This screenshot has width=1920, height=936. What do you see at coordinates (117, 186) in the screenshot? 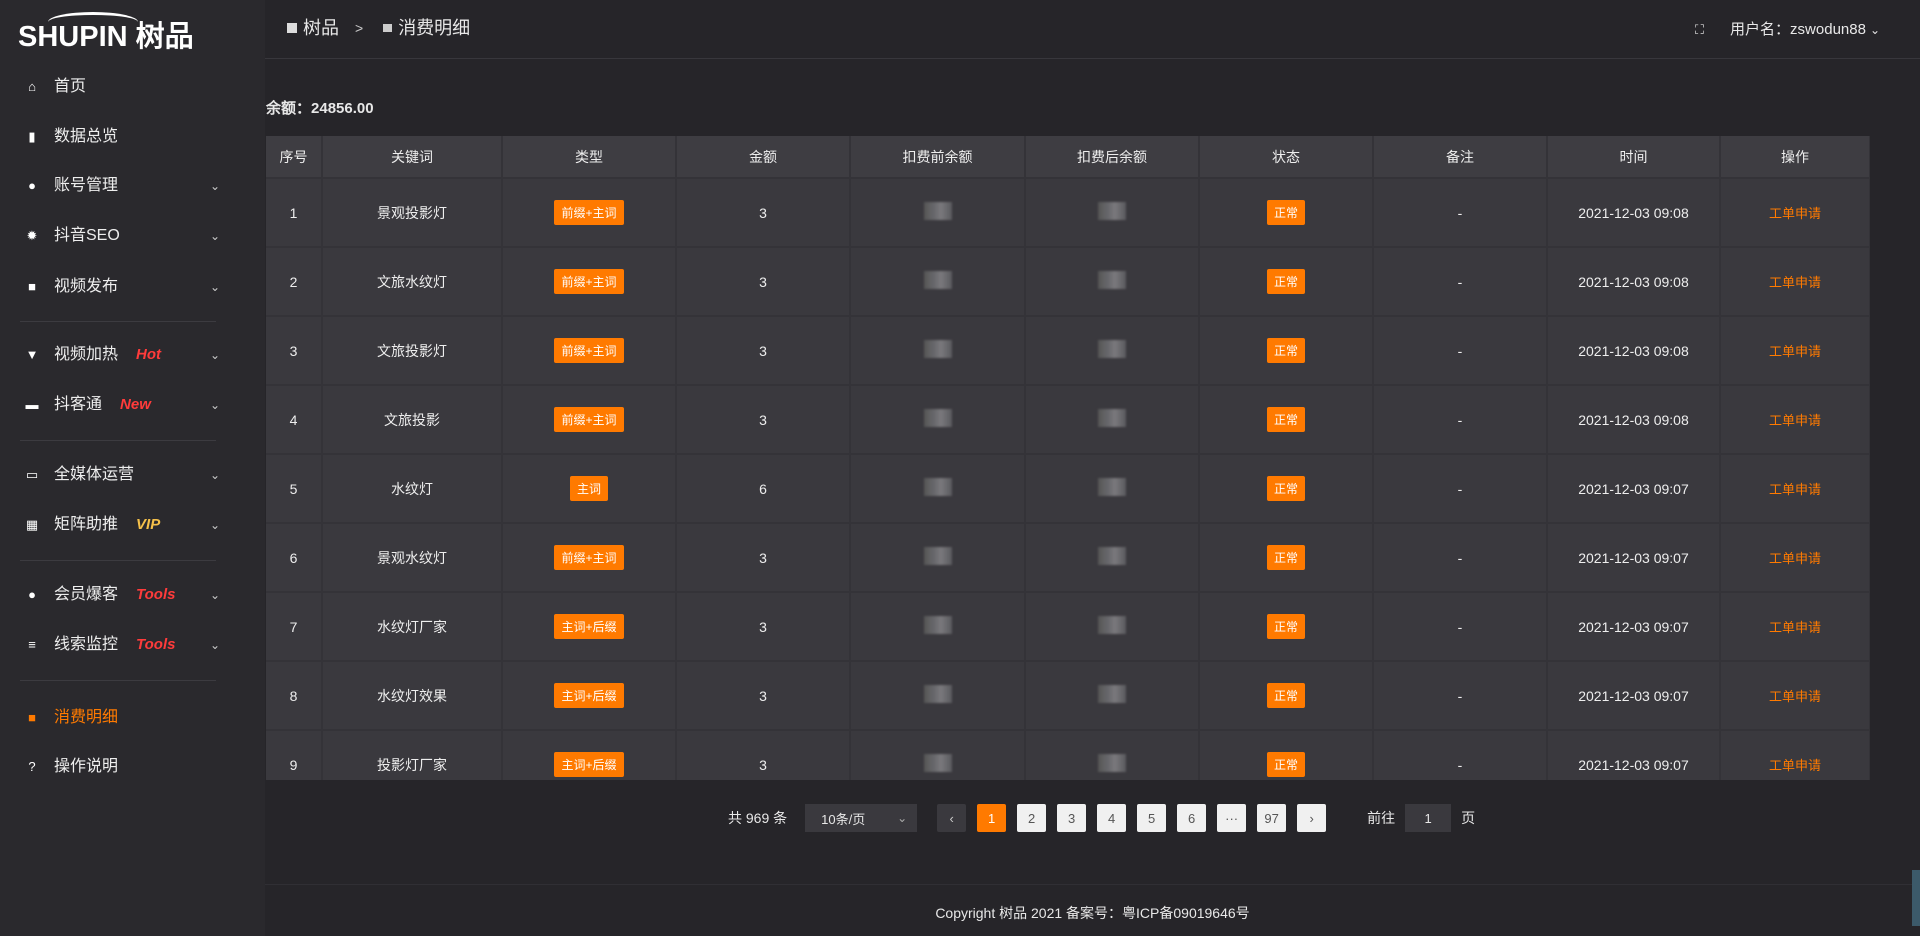
I see `sidebar-item-2: ● 账号管理 ⌄` at bounding box center [117, 186].